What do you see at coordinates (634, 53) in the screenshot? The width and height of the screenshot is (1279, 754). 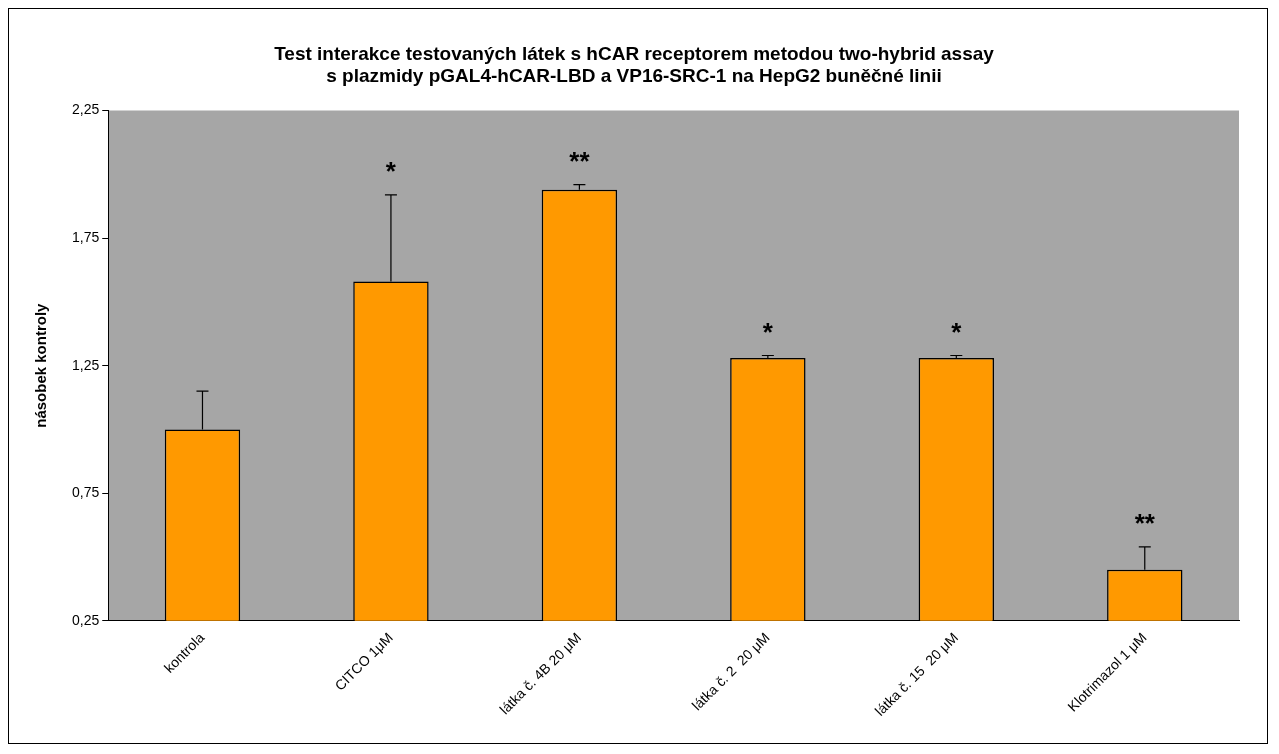 I see `text: Test interakce testovaných látek s hCAR receptorem metodou two-hybrid assay` at bounding box center [634, 53].